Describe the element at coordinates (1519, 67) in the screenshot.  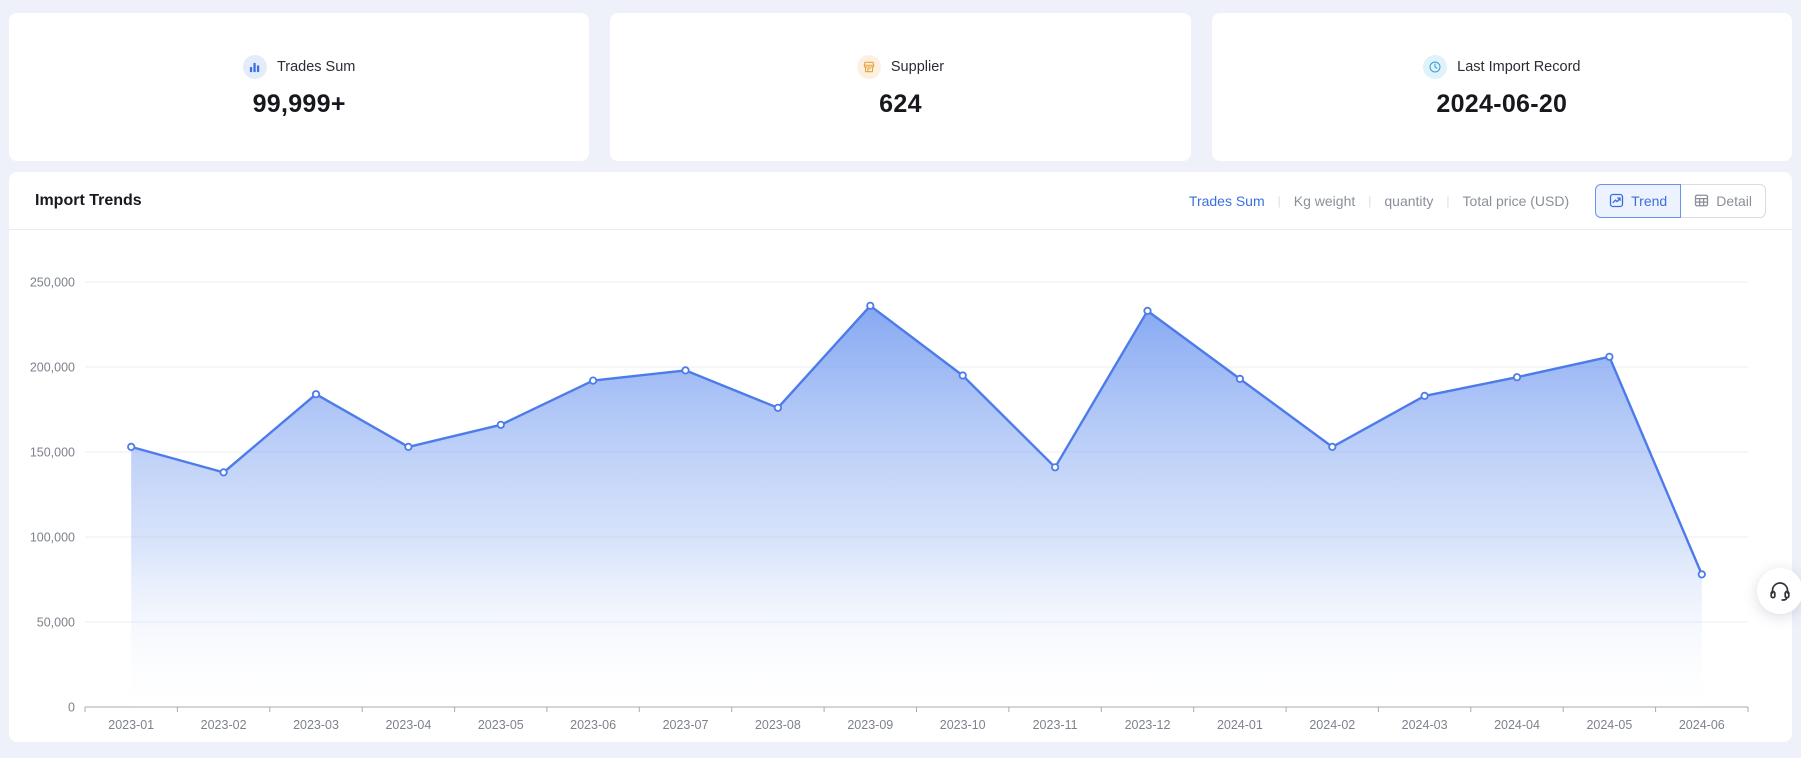
I see `stat-label: Last Import Record` at that location.